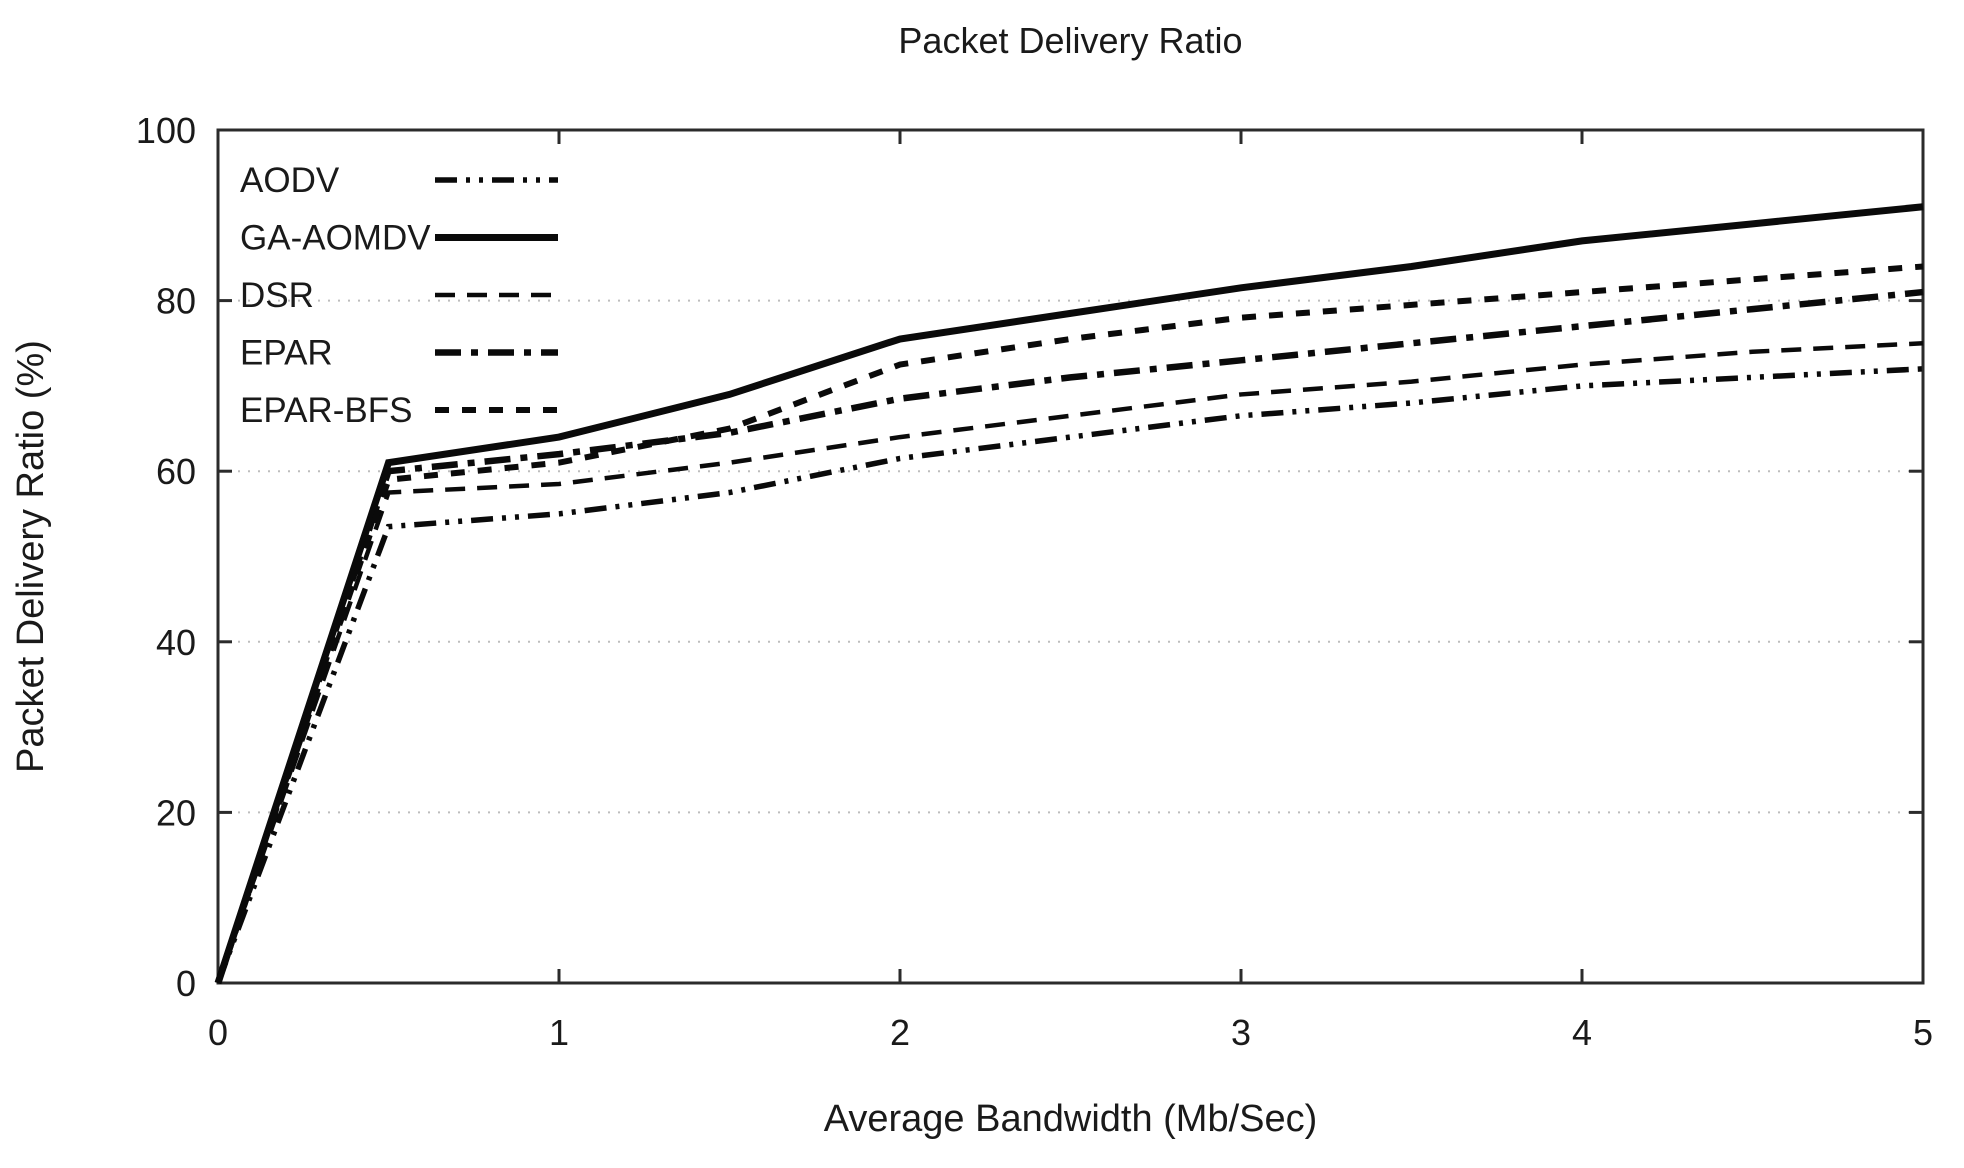 The width and height of the screenshot is (1964, 1168). Describe the element at coordinates (326, 410) in the screenshot. I see `legend-label-epar-bfs: EPAR-BFS` at that location.